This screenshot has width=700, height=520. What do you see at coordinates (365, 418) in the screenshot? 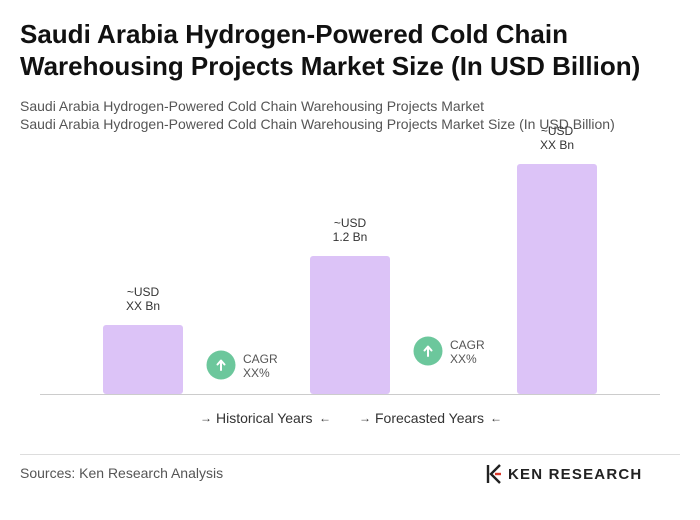
I see `legend-2-arrow-right-icon: →` at bounding box center [365, 418].